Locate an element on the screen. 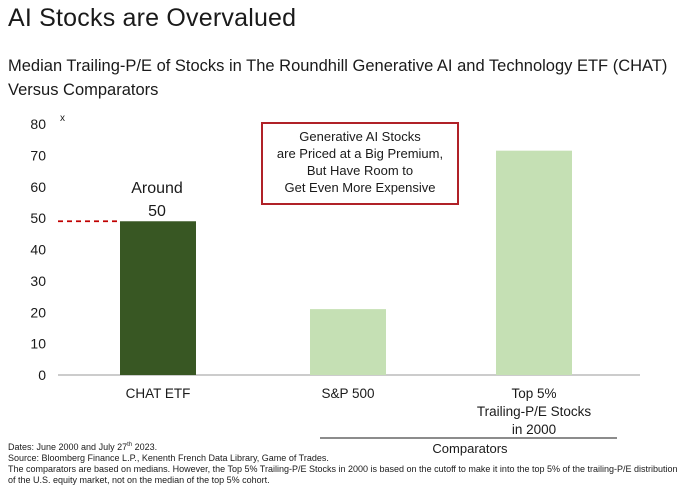  x-tick-label: Top 5% is located at coordinates (533, 393).